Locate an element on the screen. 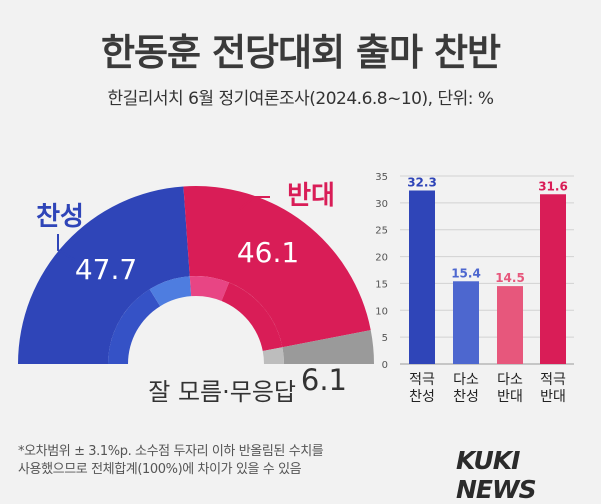 The width and height of the screenshot is (601, 504). donut-slice-oppose is located at coordinates (277, 267).